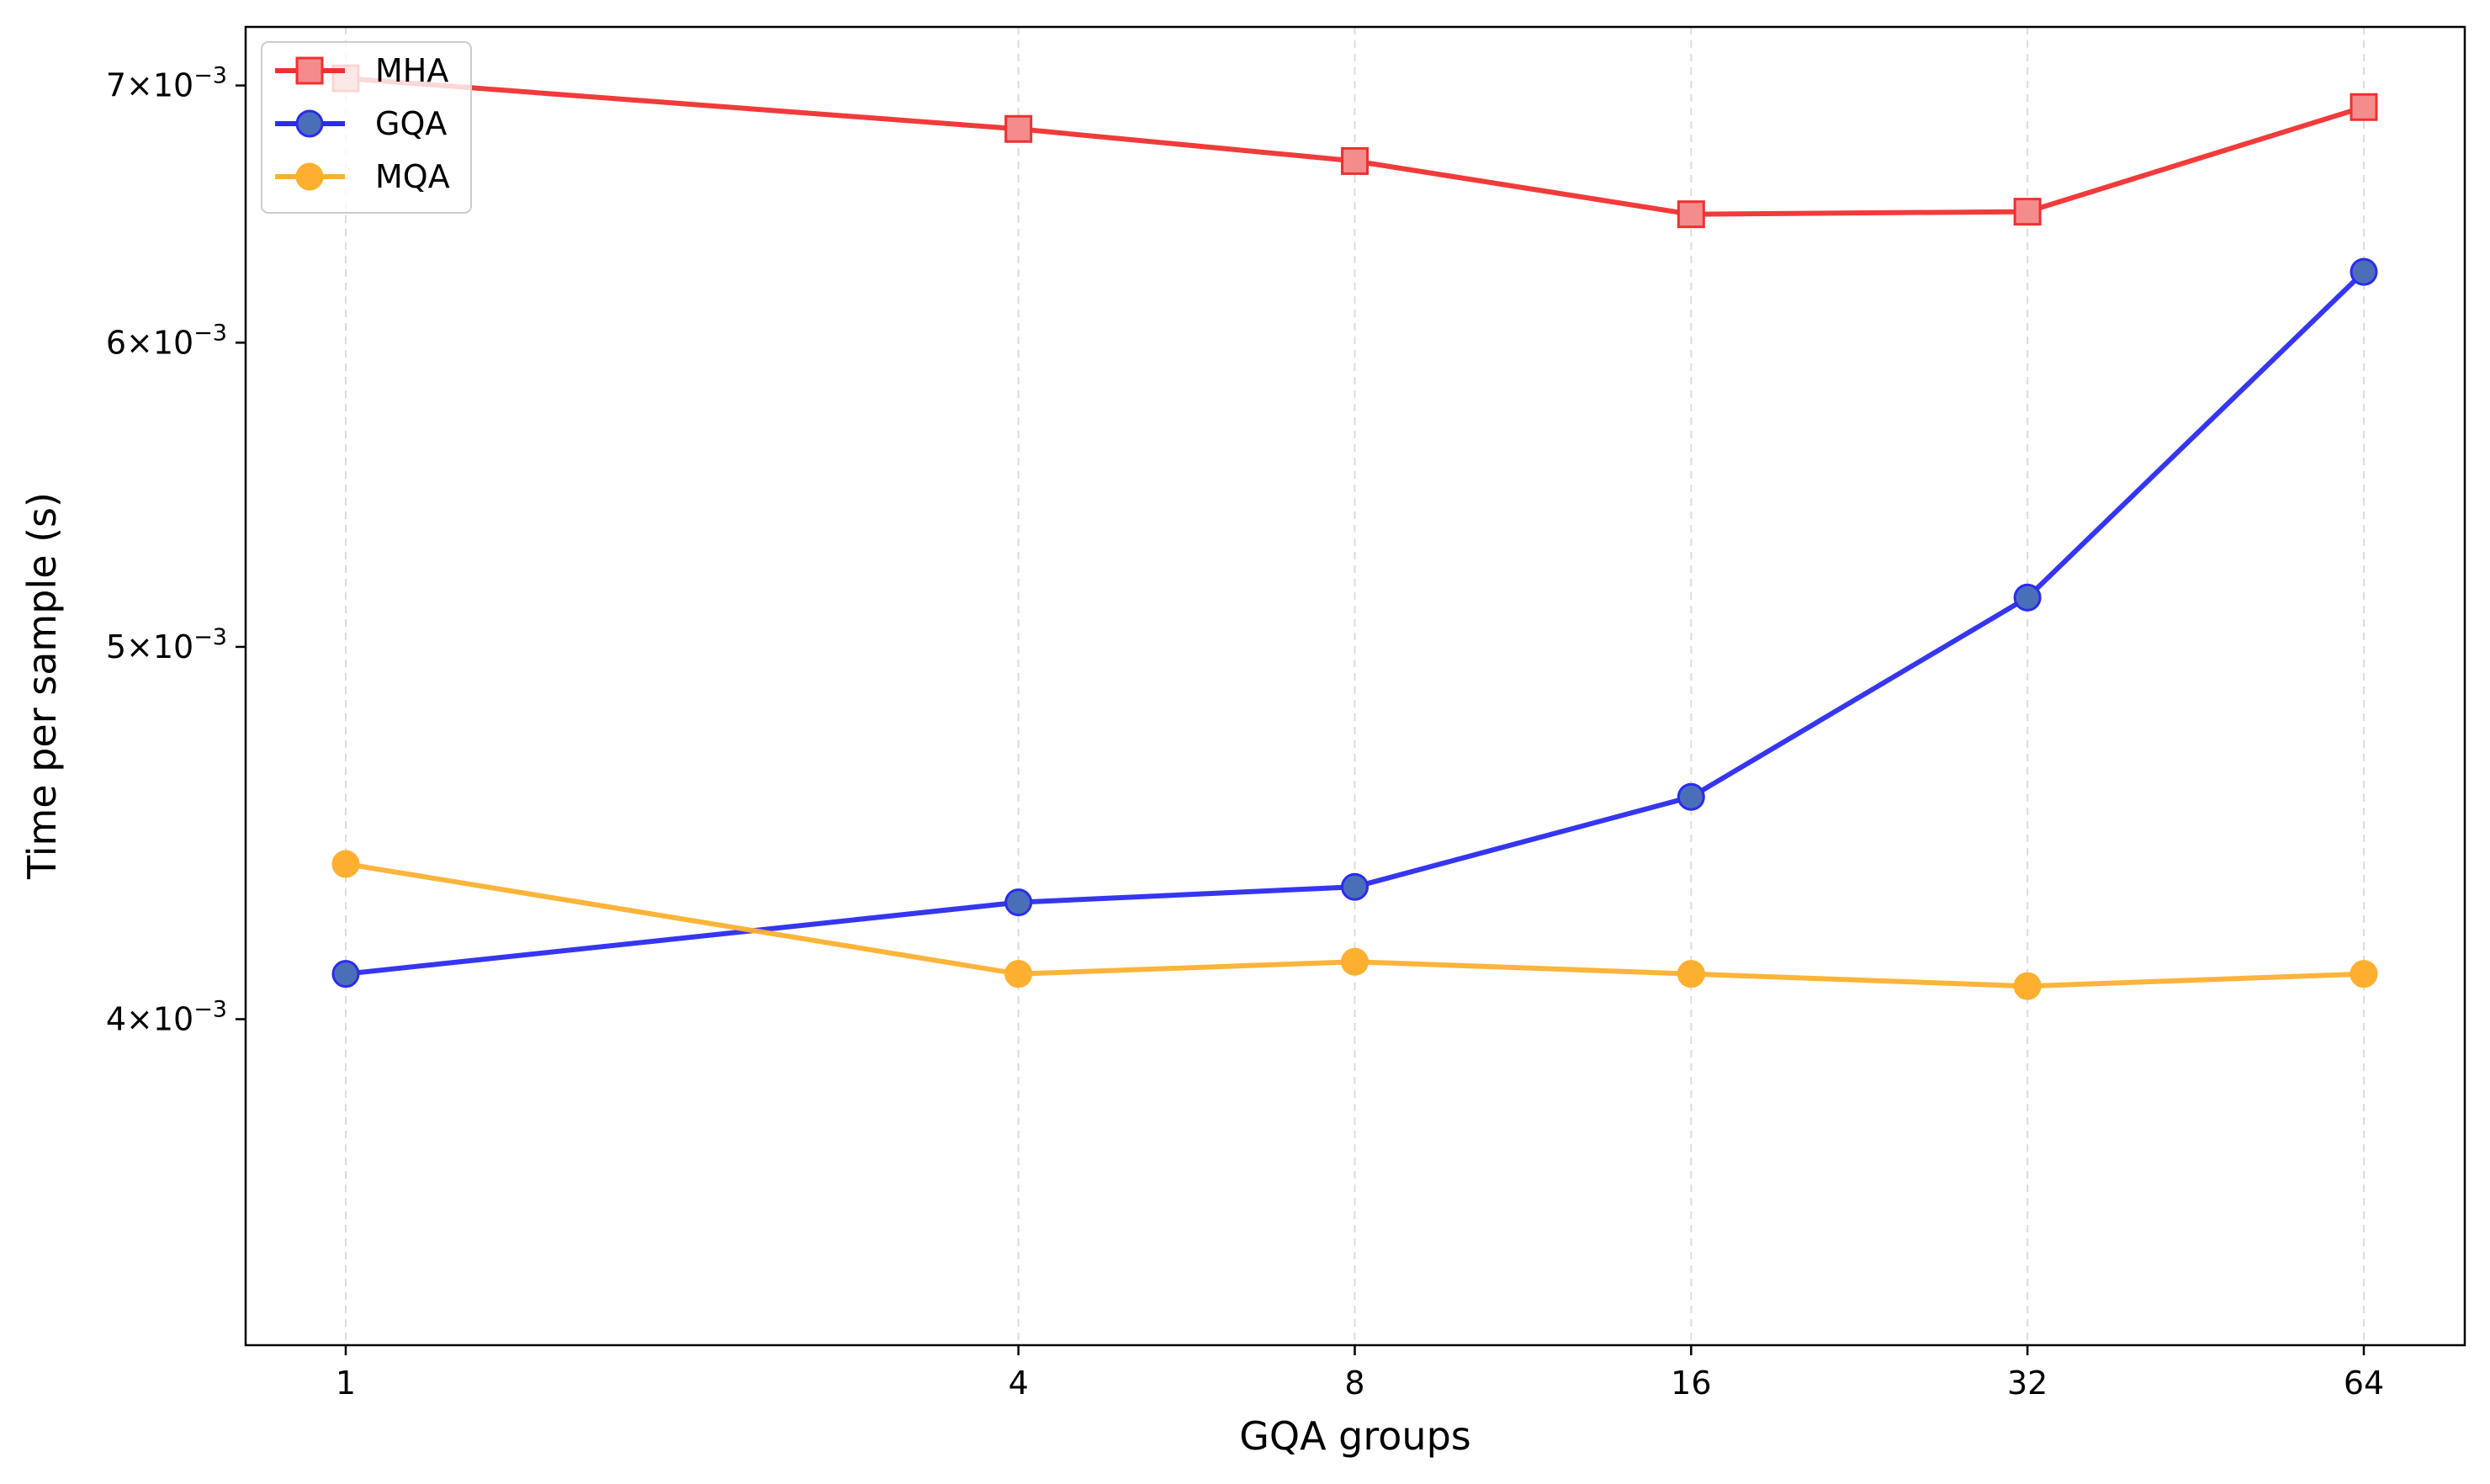 The height and width of the screenshot is (1484, 2490). I want to click on mha-line, so click(1355, 146).